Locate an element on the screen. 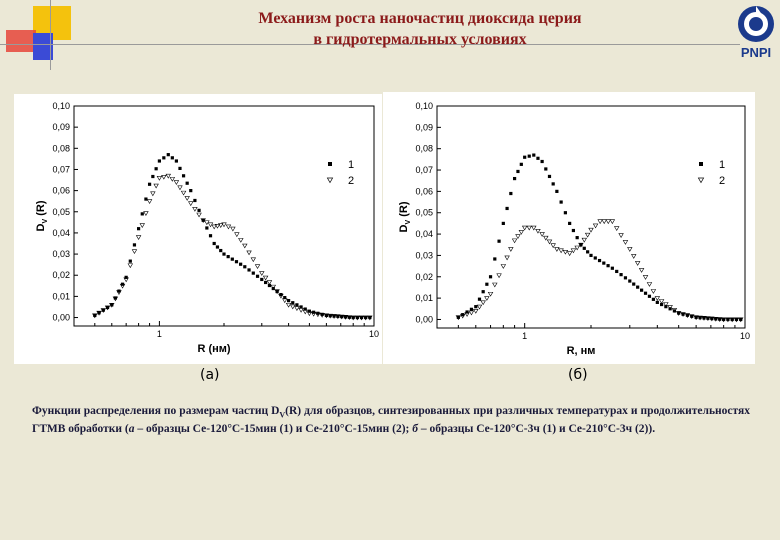  x-axis-label: R (нм) is located at coordinates (213, 349).